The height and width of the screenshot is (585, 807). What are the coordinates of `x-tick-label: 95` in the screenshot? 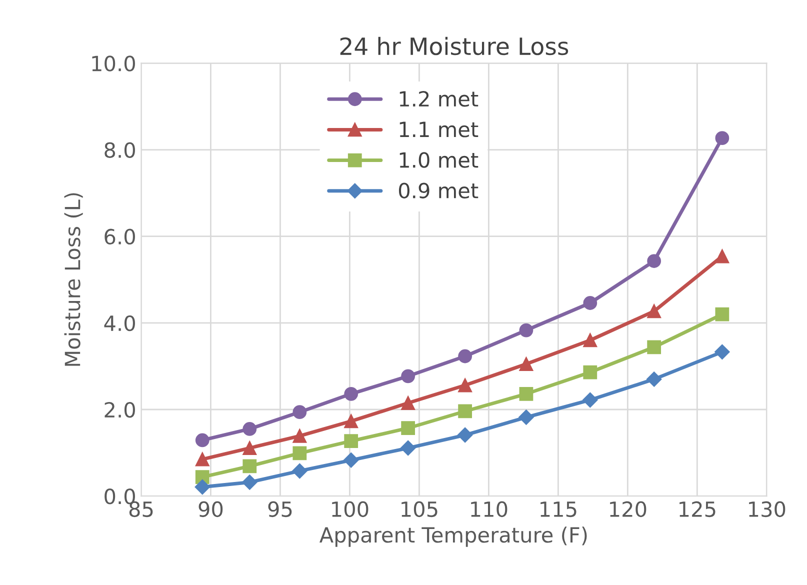 It's located at (280, 509).